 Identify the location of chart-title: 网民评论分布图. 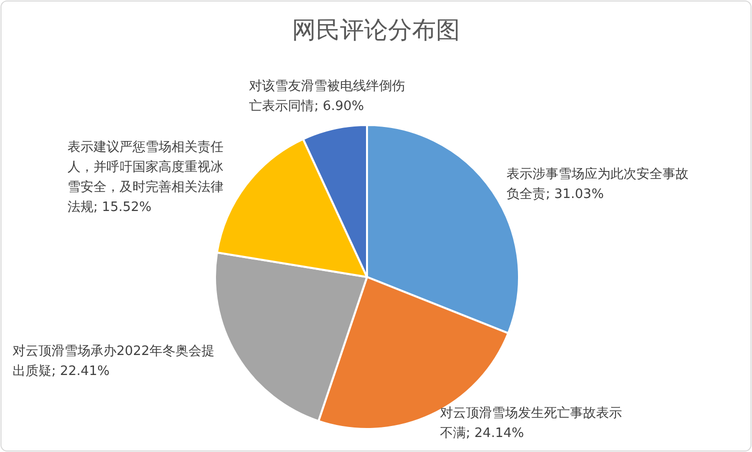
(376, 30).